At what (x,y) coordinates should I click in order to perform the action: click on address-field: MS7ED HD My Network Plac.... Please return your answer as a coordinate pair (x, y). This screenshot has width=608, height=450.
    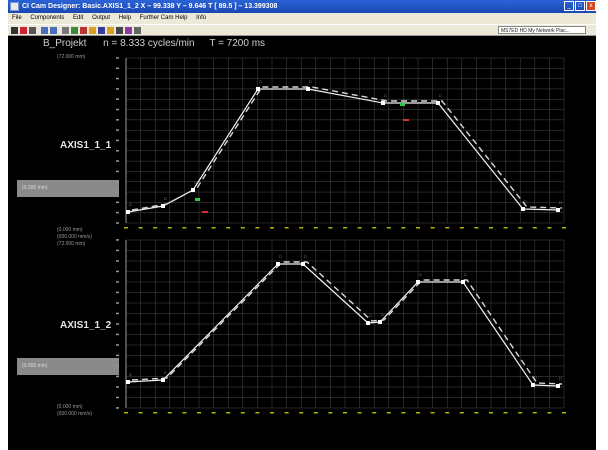
    Looking at the image, I should click on (542, 30).